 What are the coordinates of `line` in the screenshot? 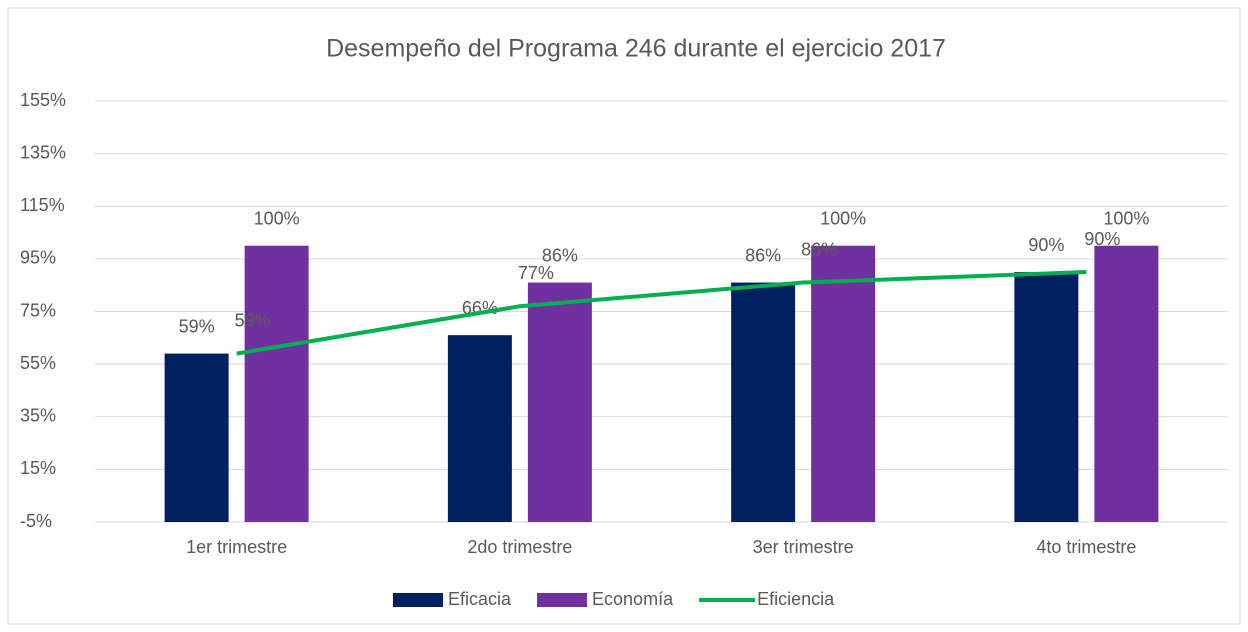 It's located at (661, 313).